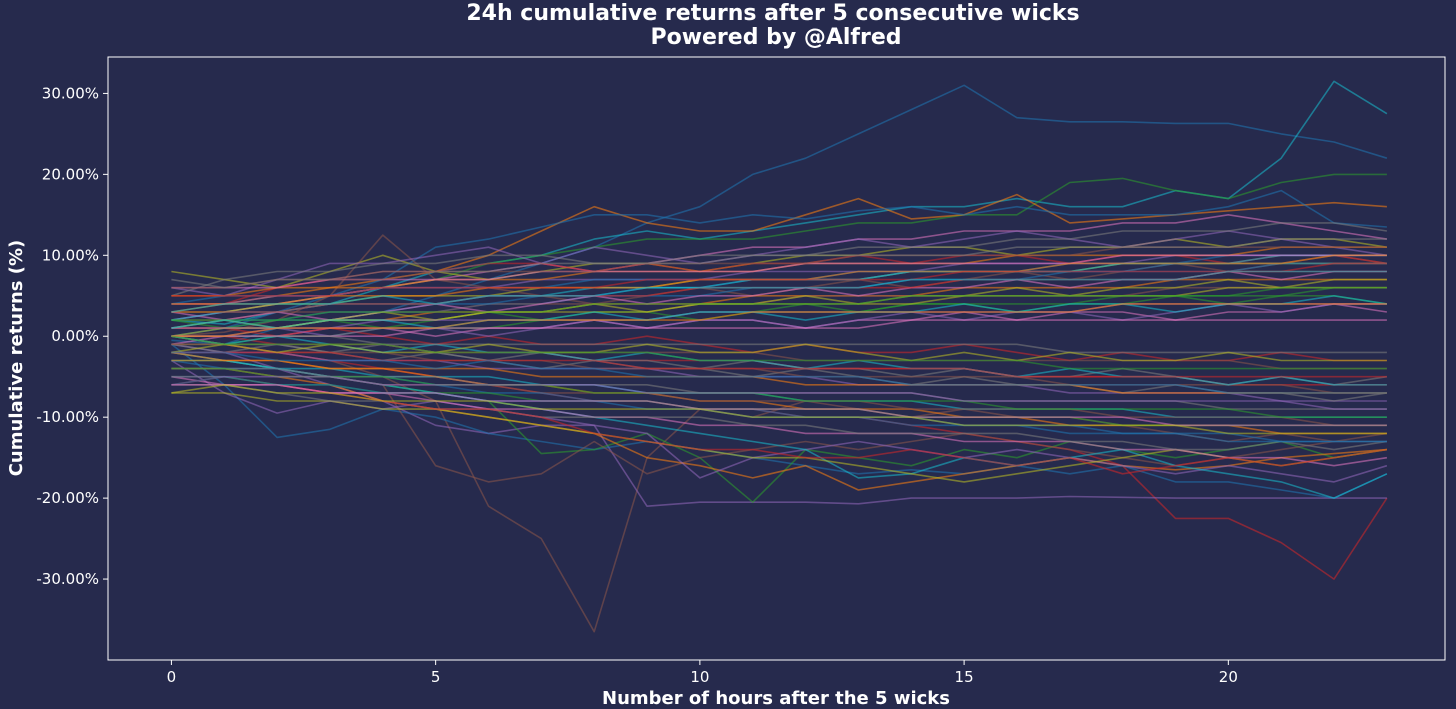 This screenshot has height=709, width=1456. What do you see at coordinates (775, 37) in the screenshot?
I see `chart-subtitle: Powered by @Alfred` at bounding box center [775, 37].